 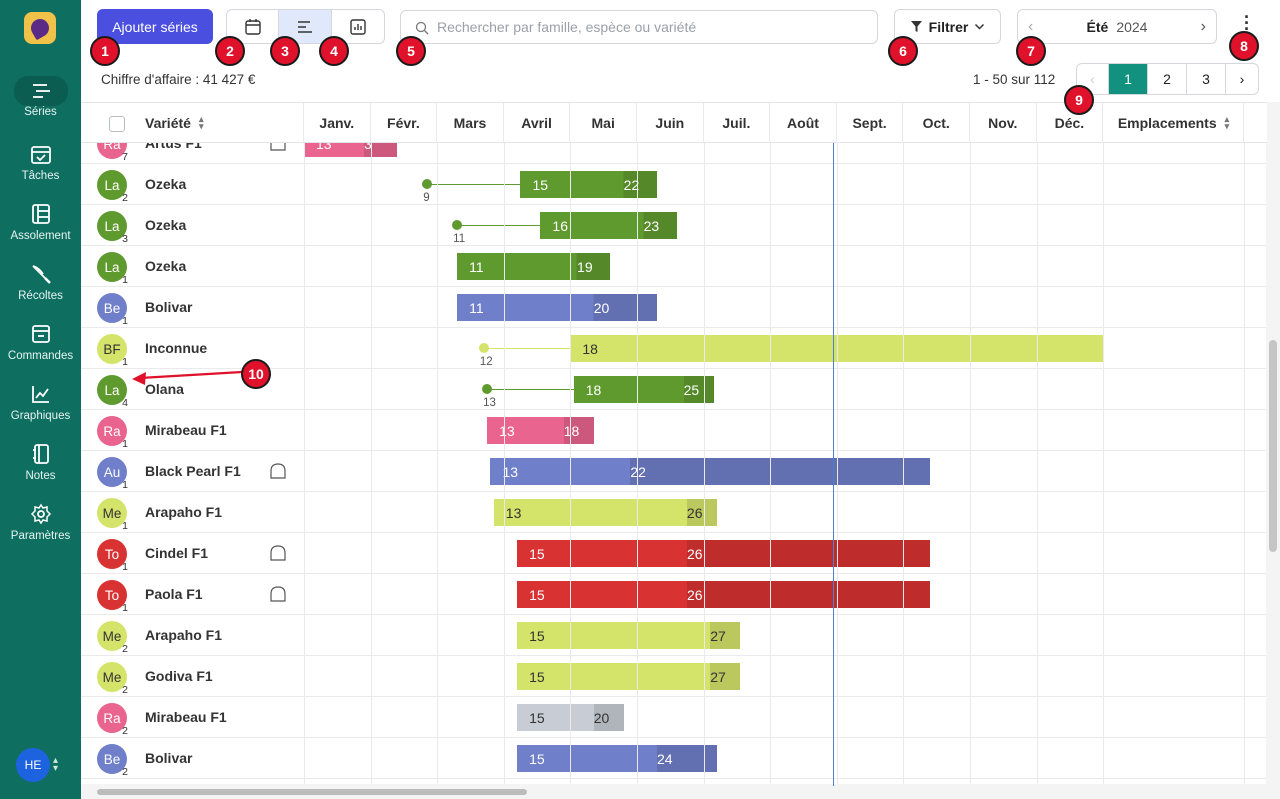 What do you see at coordinates (674, 307) in the screenshot?
I see `table-row: Be 1 Bolivar 11 20` at bounding box center [674, 307].